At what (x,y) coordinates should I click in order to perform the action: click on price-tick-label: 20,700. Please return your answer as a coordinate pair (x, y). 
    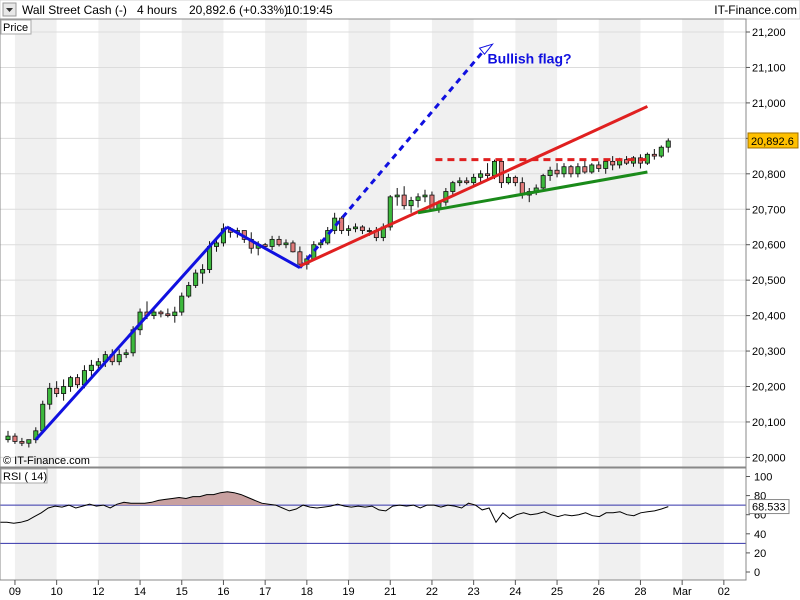
    Looking at the image, I should click on (769, 210).